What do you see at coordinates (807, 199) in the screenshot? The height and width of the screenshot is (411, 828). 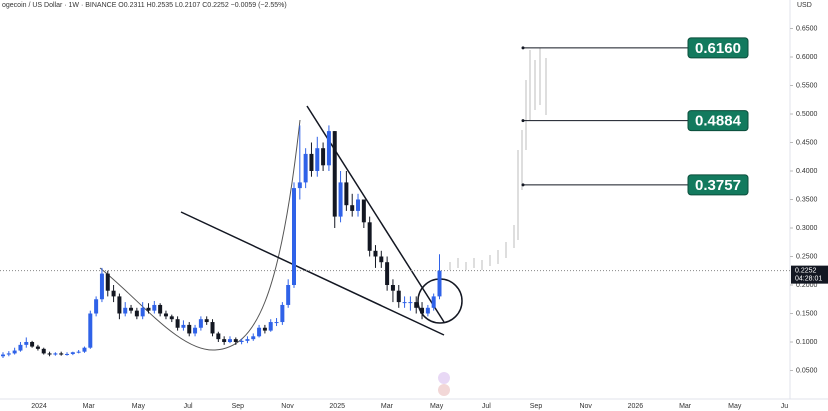 I see `y-tick-label: 0.3500` at bounding box center [807, 199].